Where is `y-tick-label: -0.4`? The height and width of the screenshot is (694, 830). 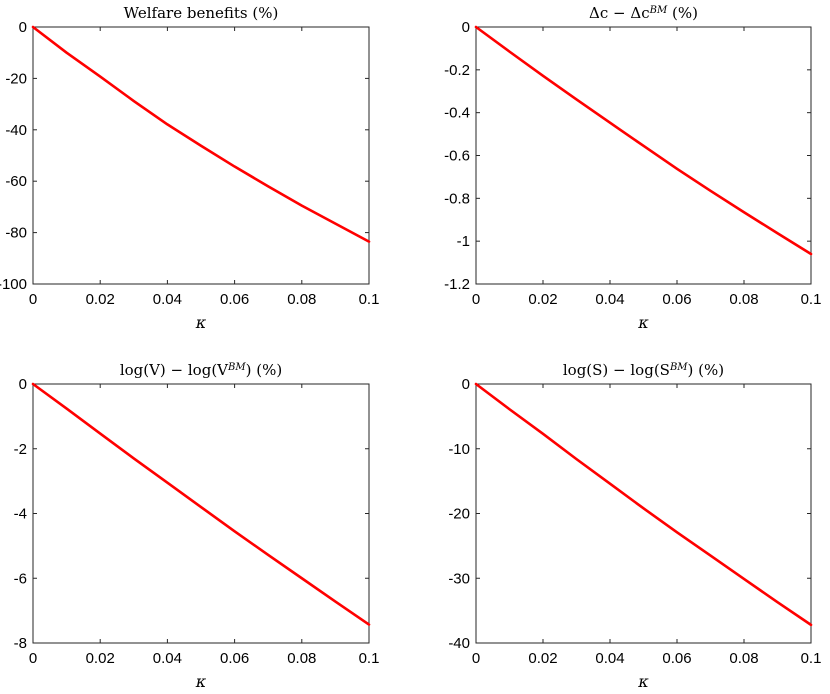
y-tick-label: -0.4 is located at coordinates (457, 113).